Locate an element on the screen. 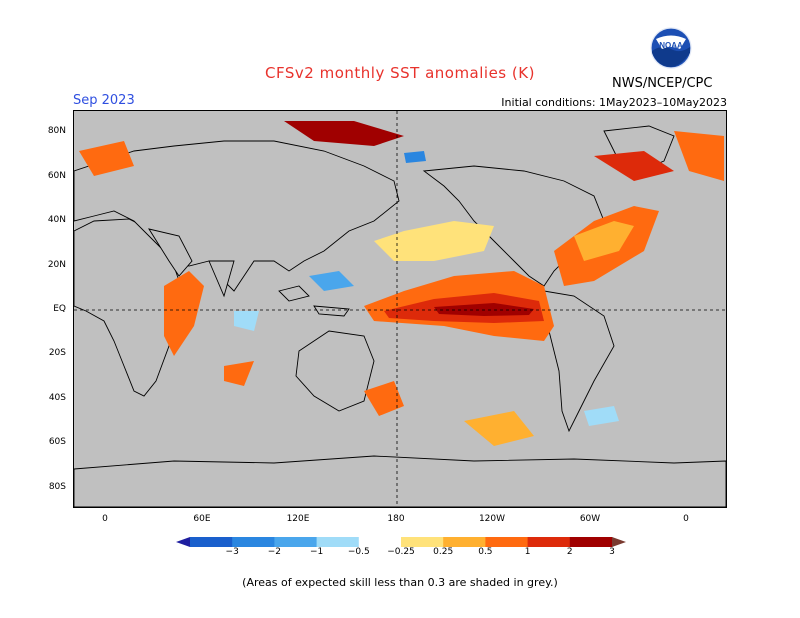 The width and height of the screenshot is (800, 618). lat-label: 40N is located at coordinates (56, 220).